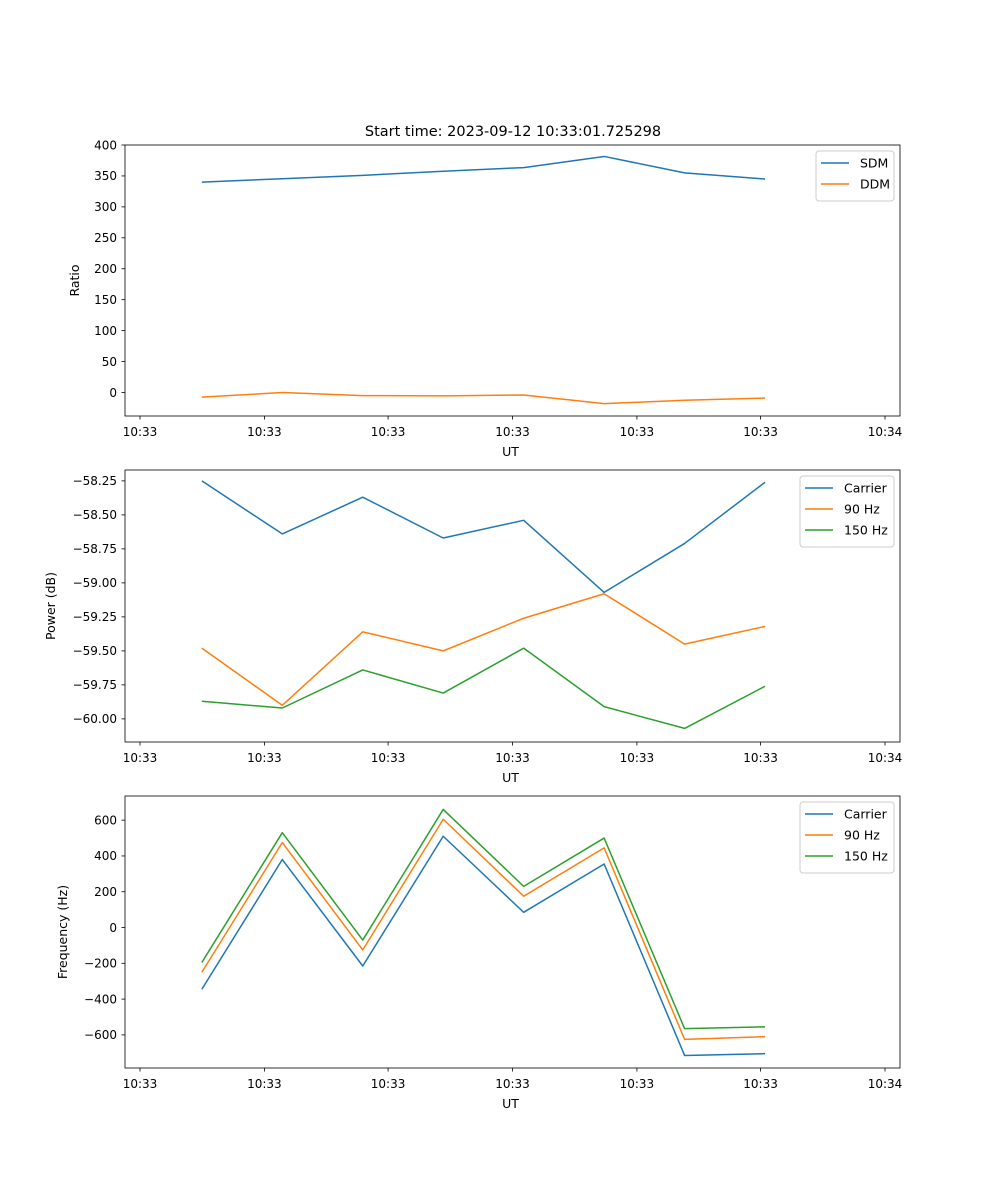  What do you see at coordinates (105, 176) in the screenshot?
I see `y-tick-label: 350` at bounding box center [105, 176].